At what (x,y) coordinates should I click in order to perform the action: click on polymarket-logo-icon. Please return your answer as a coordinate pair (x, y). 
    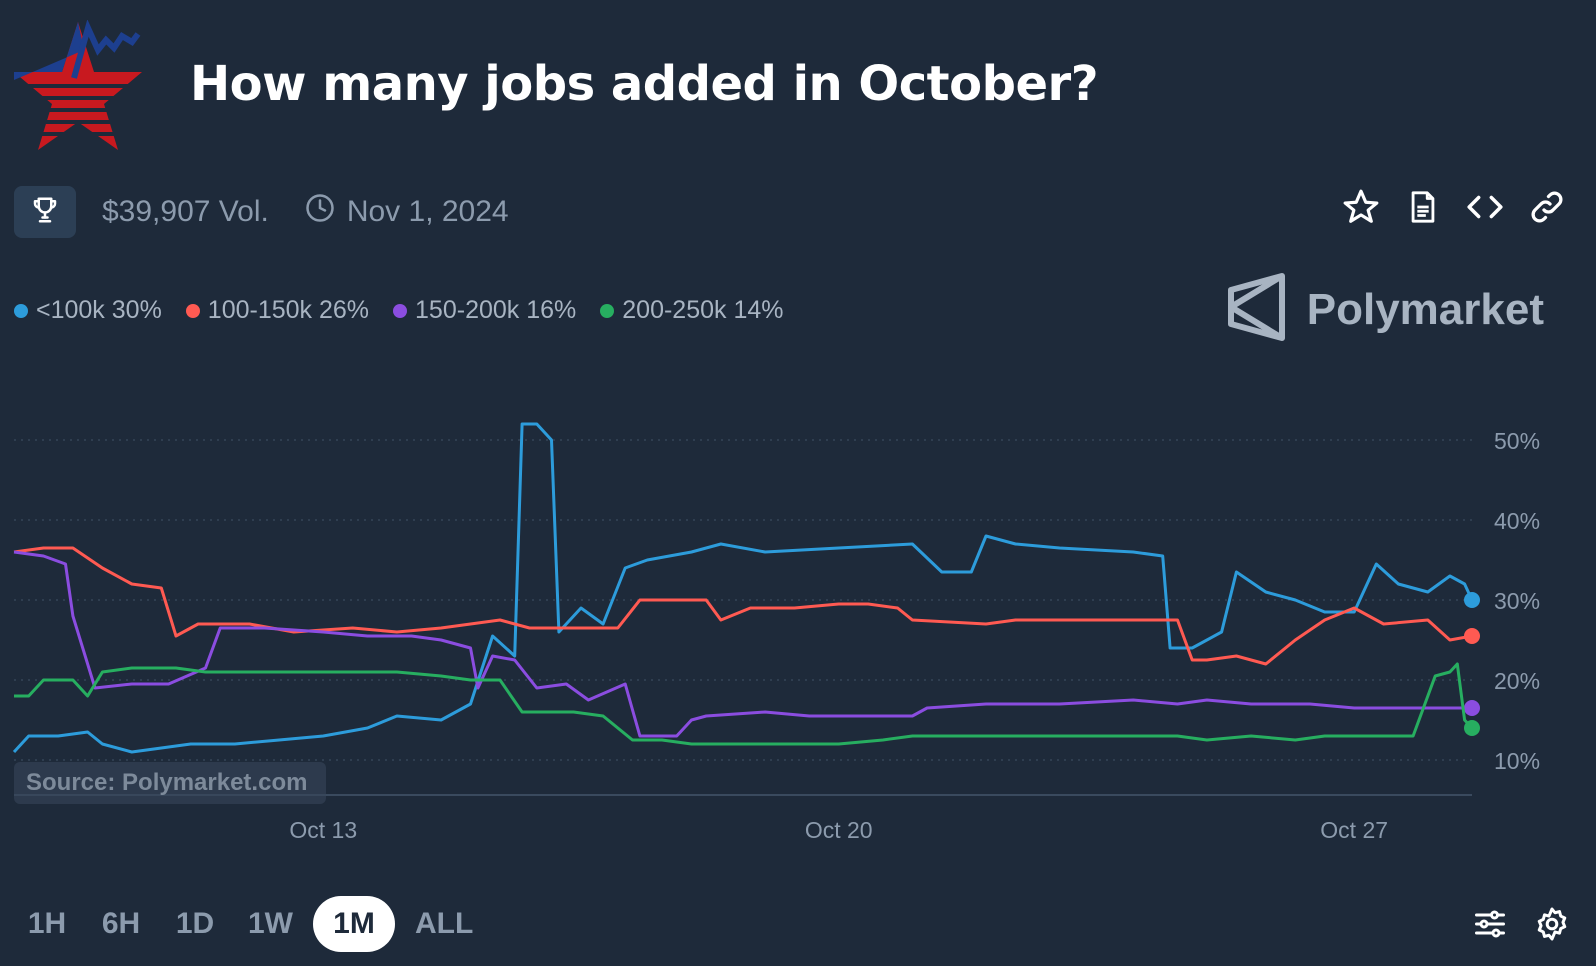
    Looking at the image, I should click on (1257, 309).